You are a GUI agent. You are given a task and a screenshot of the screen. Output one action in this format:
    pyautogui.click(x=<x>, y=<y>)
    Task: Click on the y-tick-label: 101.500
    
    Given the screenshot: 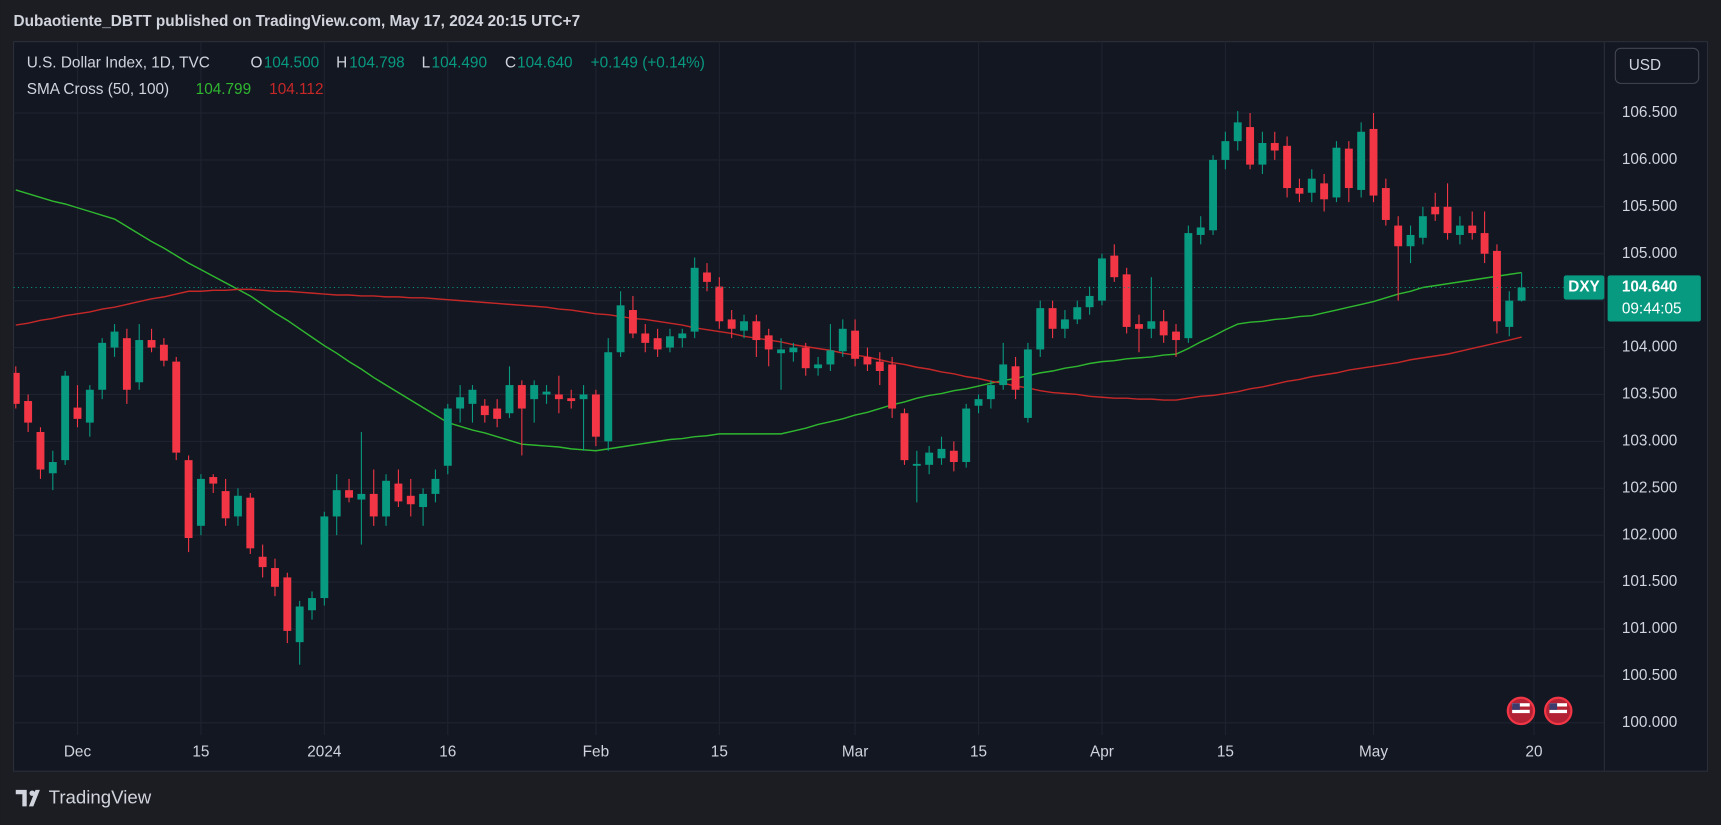 What is the action you would take?
    pyautogui.click(x=1649, y=581)
    